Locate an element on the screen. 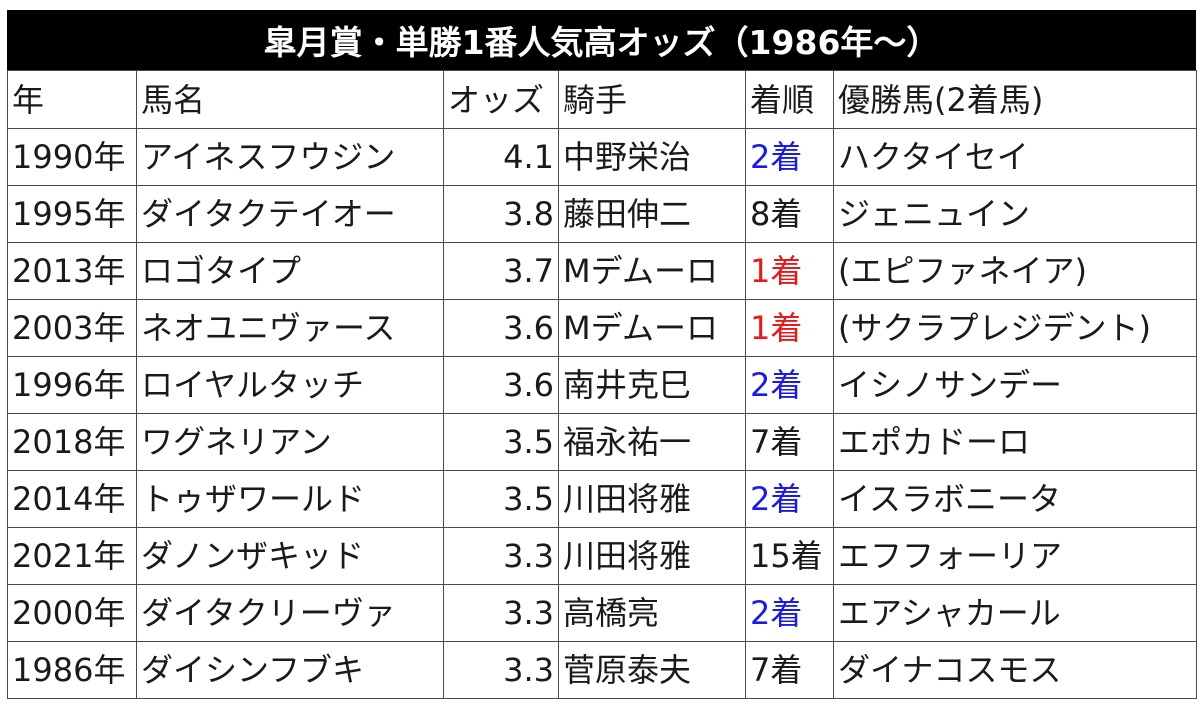 The height and width of the screenshot is (720, 1200). cell-winner: エフフォーリア is located at coordinates (1015, 556).